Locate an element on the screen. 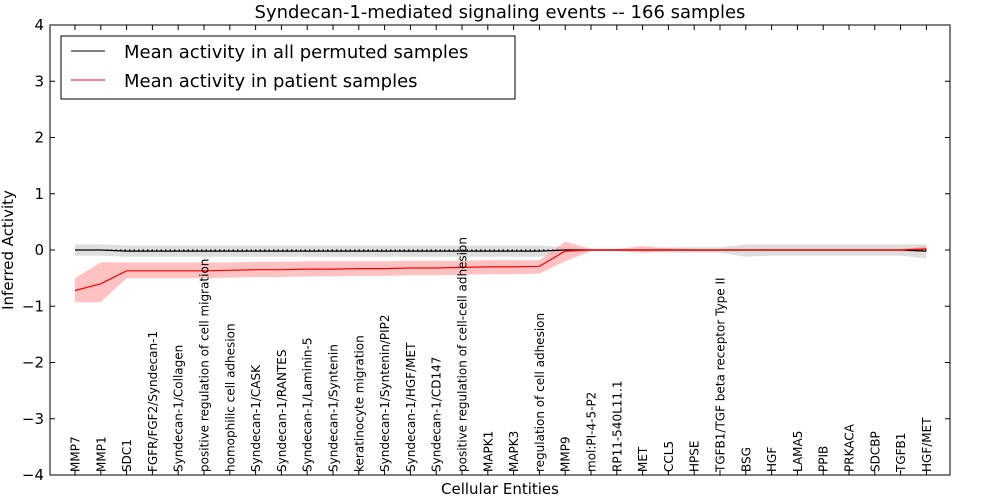 This screenshot has width=1000, height=500. y-tick-label: 3 is located at coordinates (39, 81).